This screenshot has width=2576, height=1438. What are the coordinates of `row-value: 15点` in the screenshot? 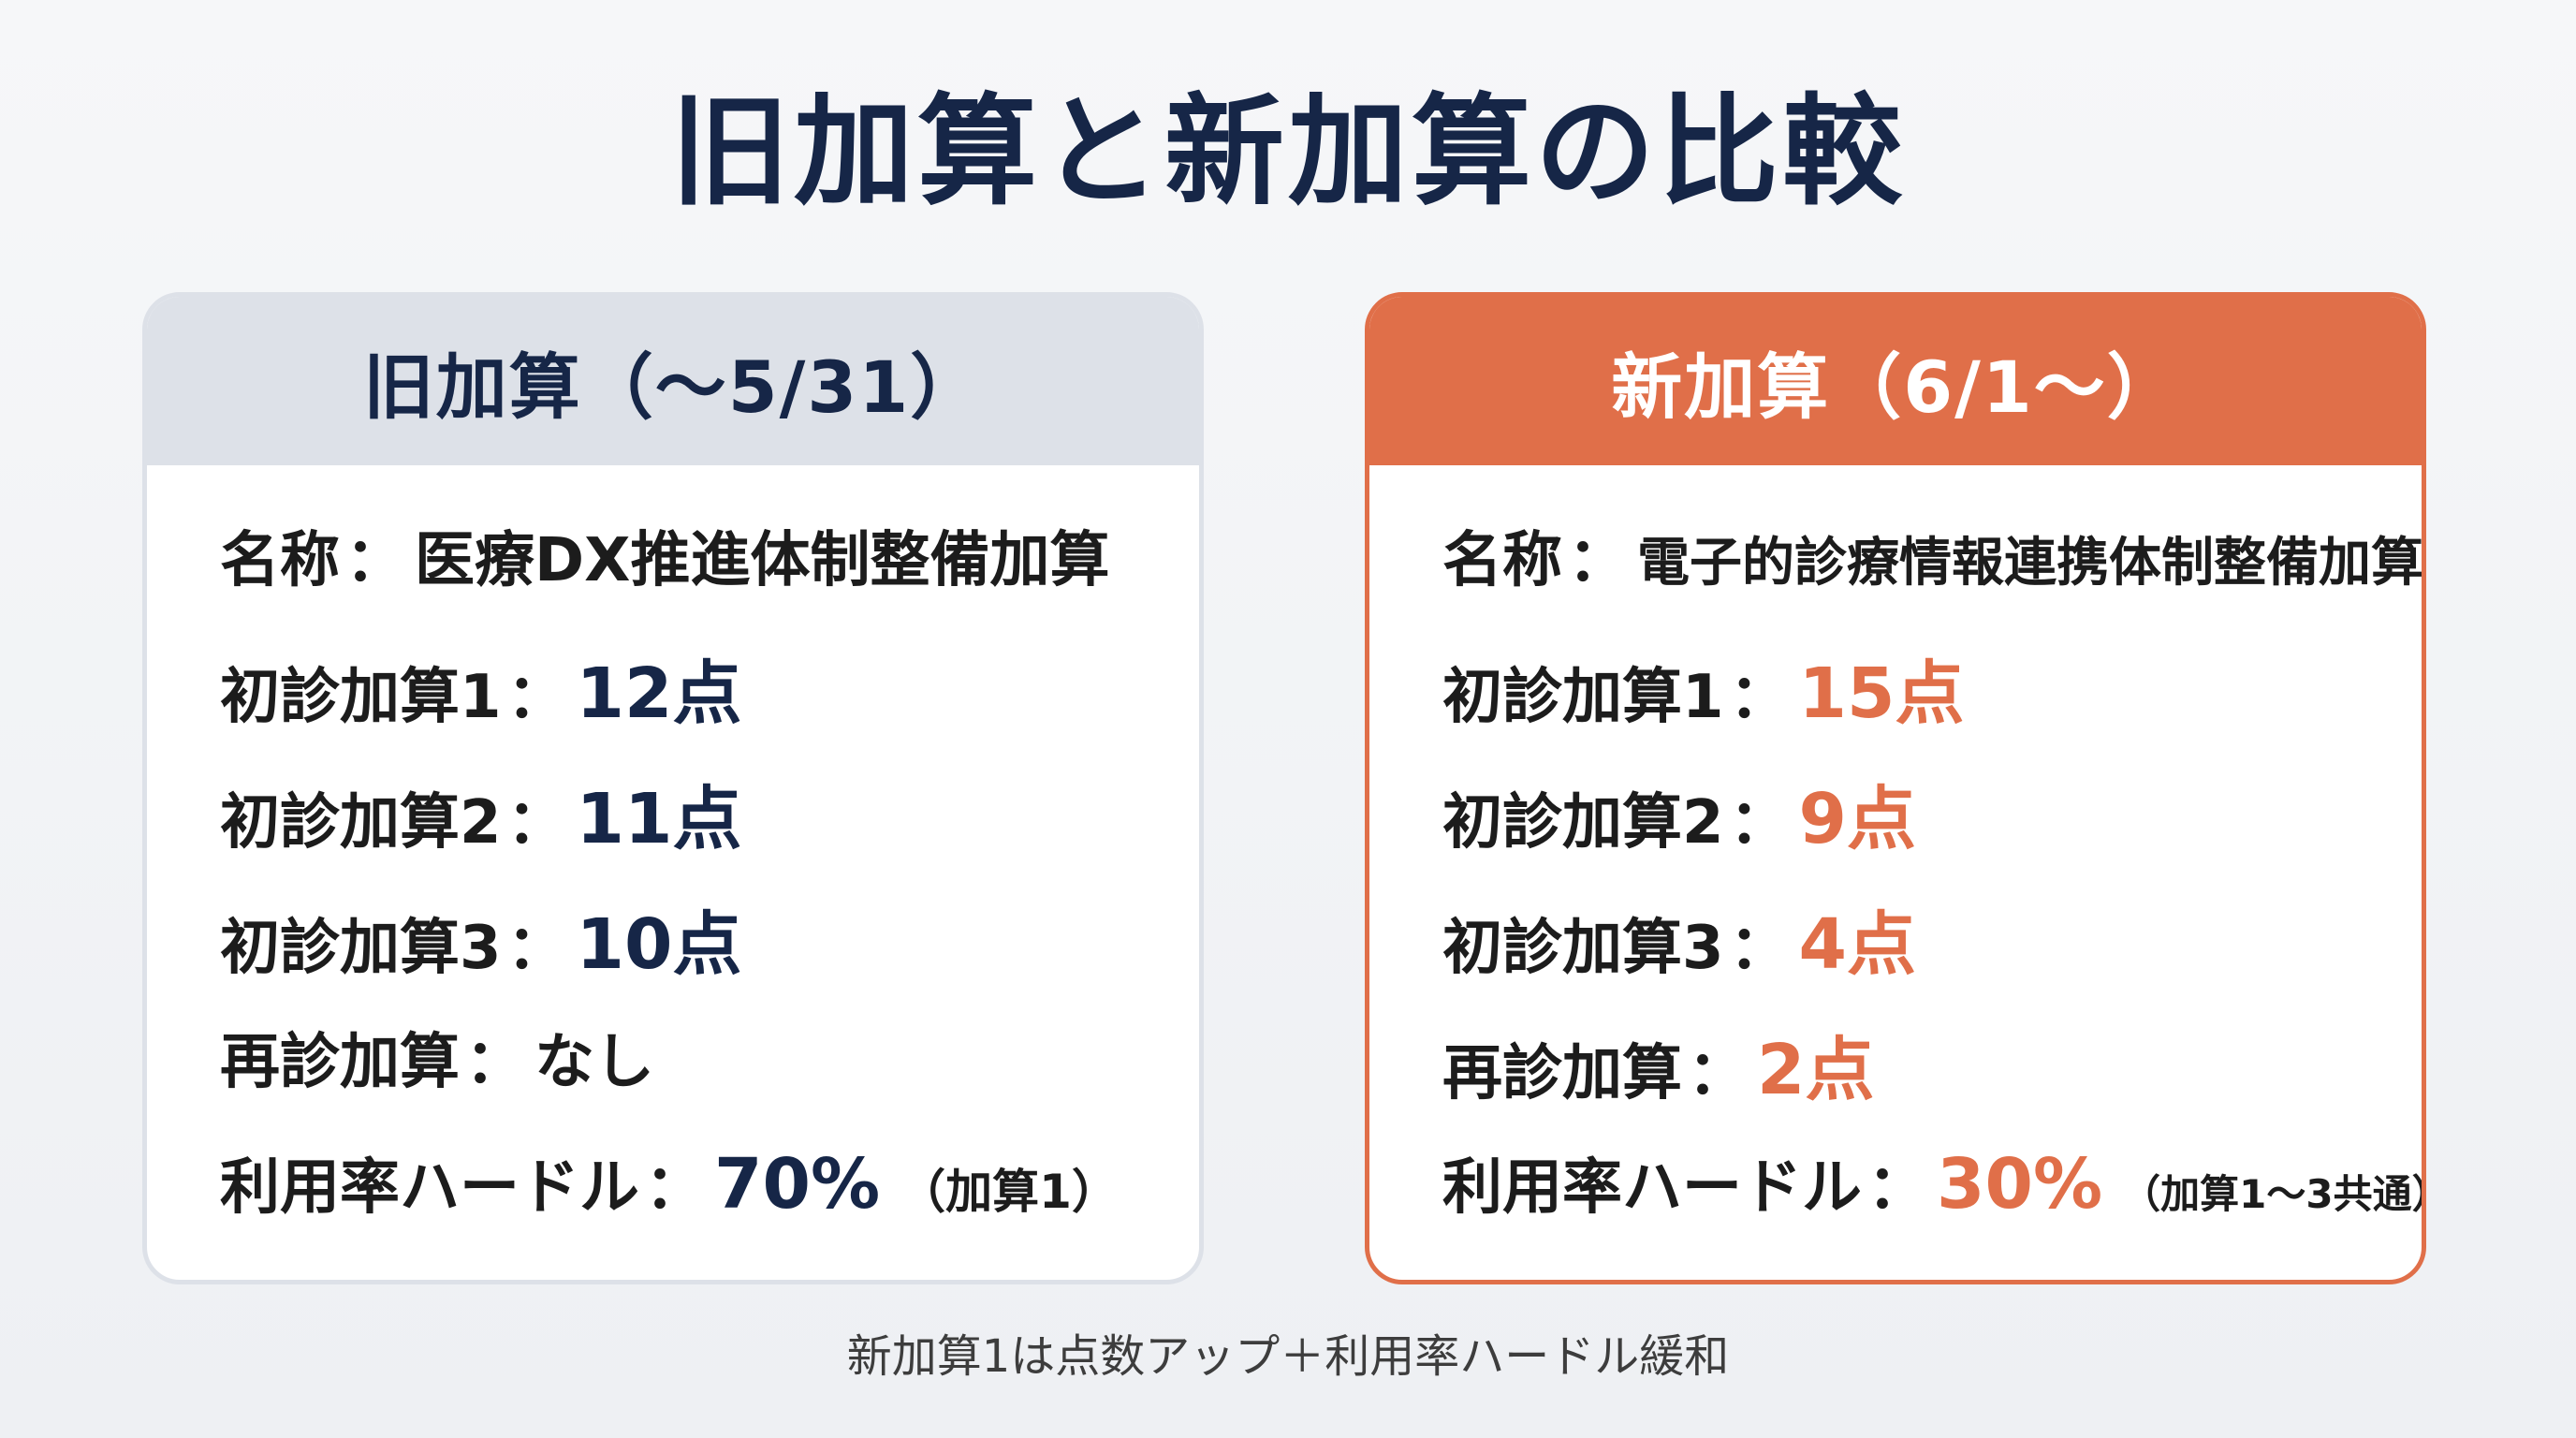 It's located at (1882, 693).